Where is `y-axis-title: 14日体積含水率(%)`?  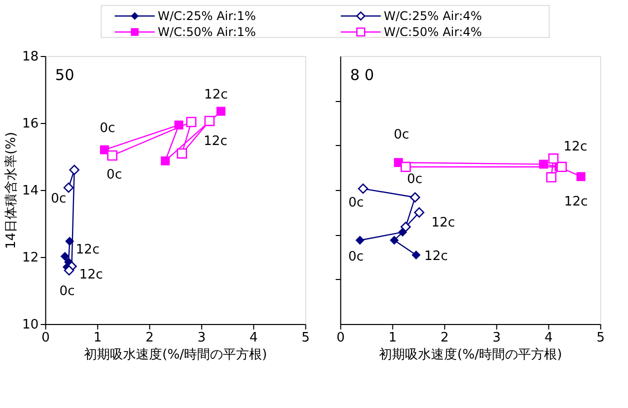
y-axis-title: 14日体積含水率(%) is located at coordinates (11, 191).